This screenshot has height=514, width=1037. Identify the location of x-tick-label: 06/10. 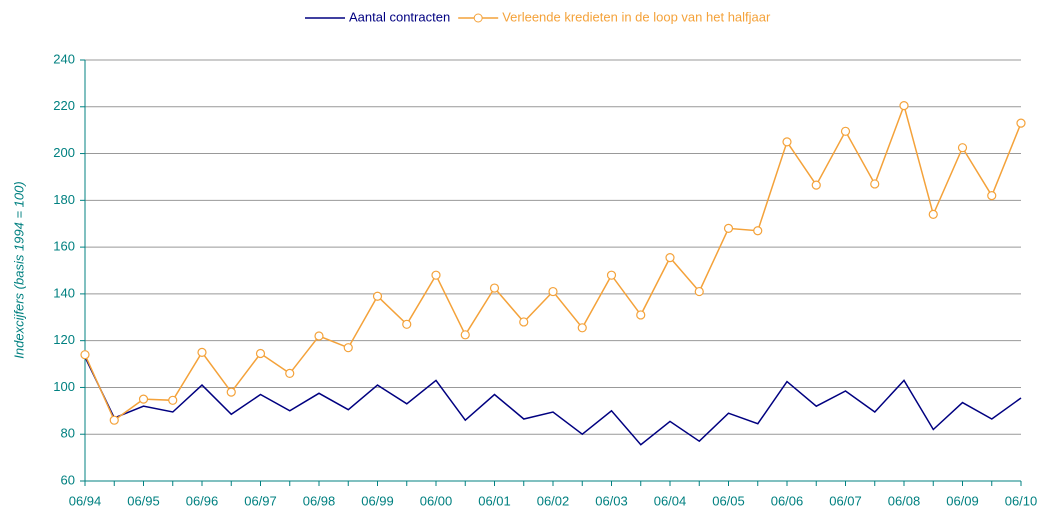
(1021, 500).